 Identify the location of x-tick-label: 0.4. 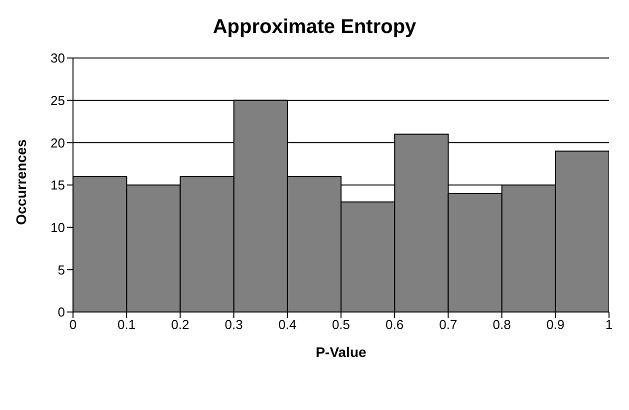
(287, 324).